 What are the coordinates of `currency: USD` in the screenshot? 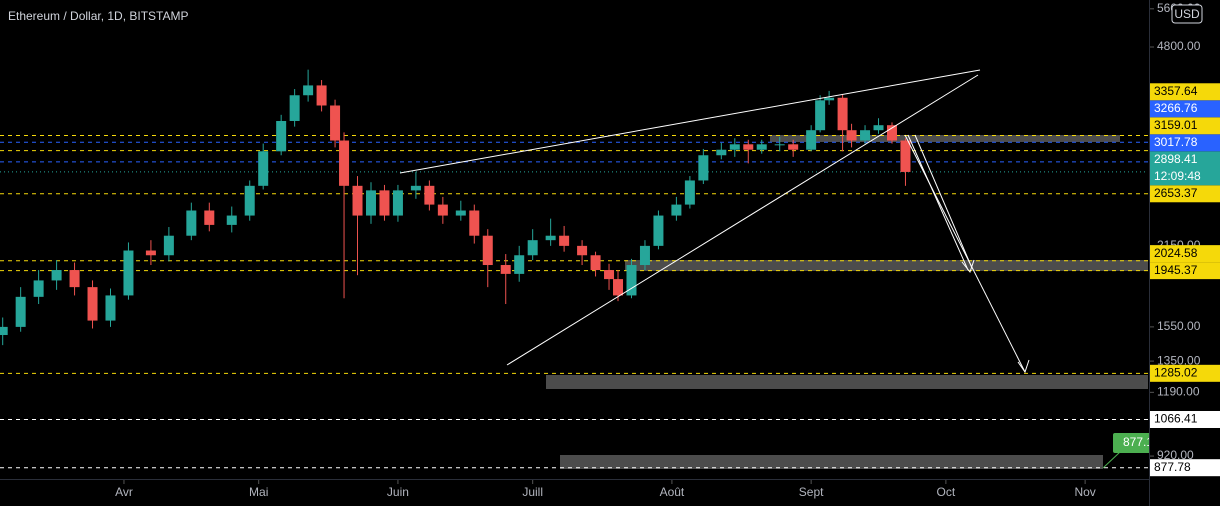 It's located at (1187, 14).